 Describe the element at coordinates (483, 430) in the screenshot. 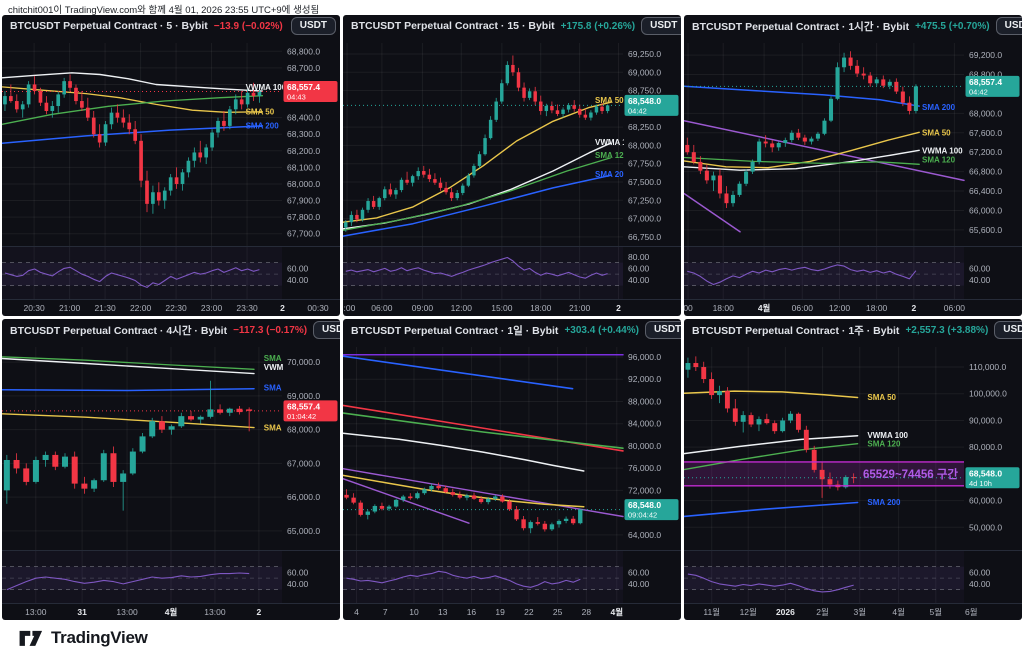

I see `line-line-green` at that location.